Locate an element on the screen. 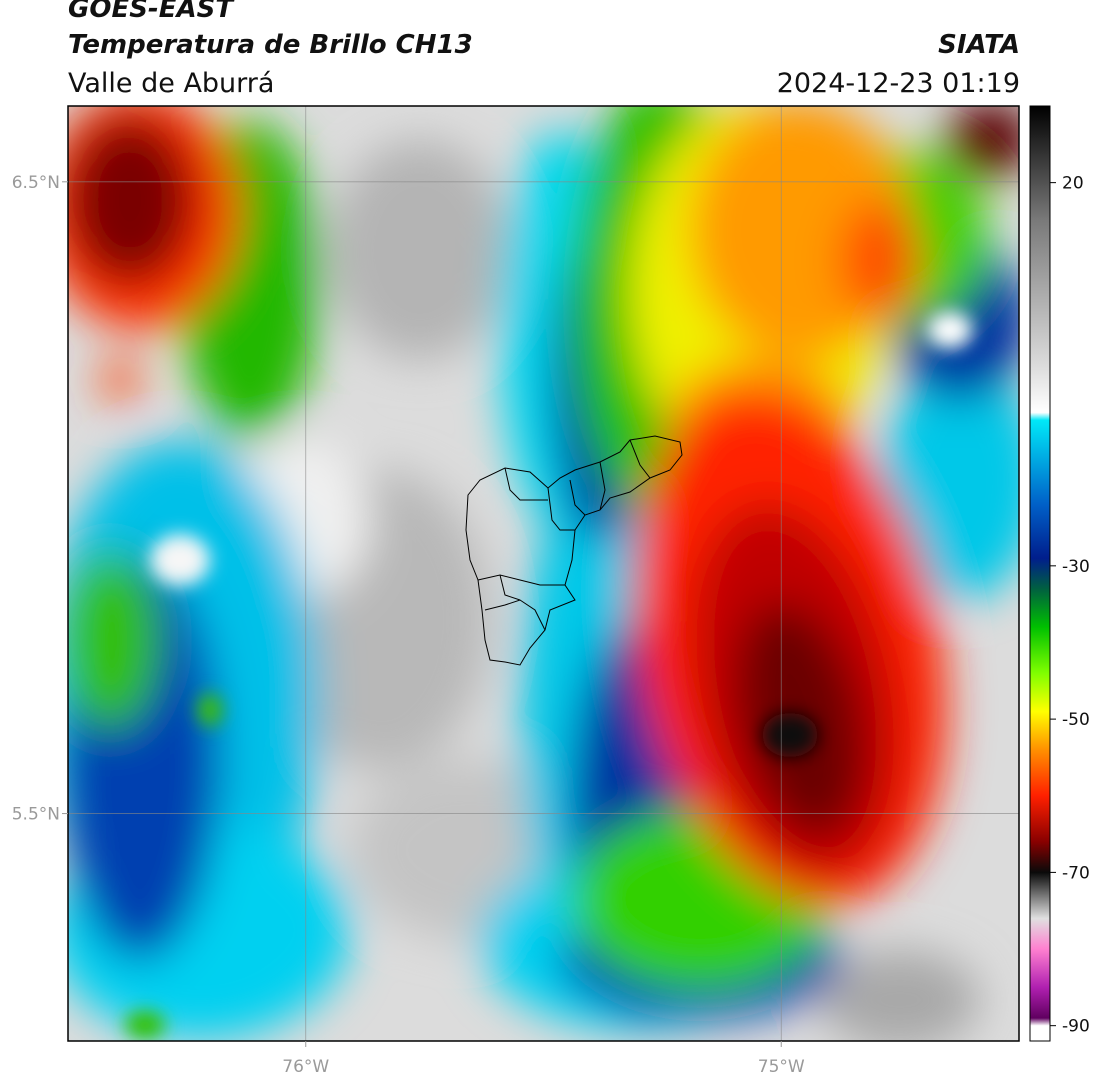 The image size is (1094, 1078). product-title: Temperatura de Brillo CH13 is located at coordinates (270, 45).